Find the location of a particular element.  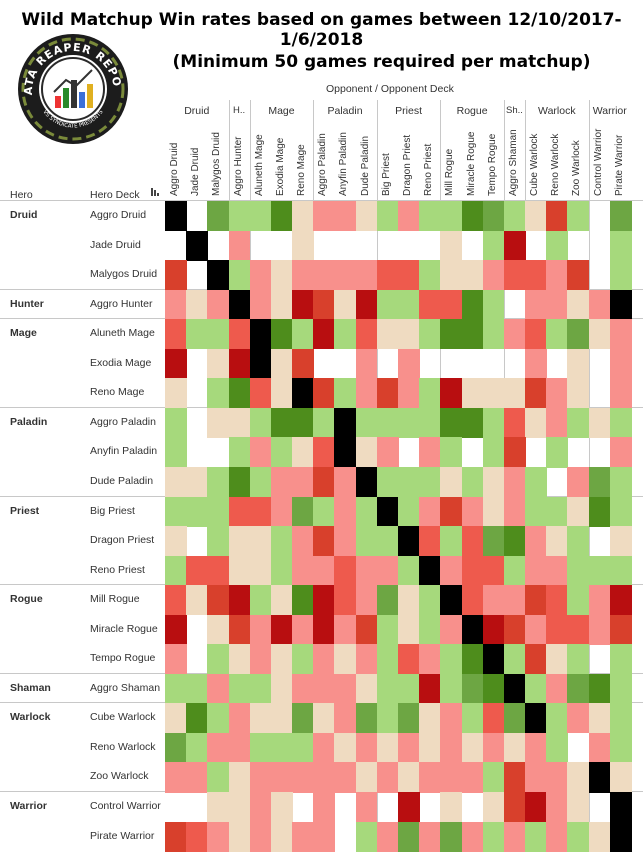

hero-deck-column-header: Hero Deck is located at coordinates (115, 195).